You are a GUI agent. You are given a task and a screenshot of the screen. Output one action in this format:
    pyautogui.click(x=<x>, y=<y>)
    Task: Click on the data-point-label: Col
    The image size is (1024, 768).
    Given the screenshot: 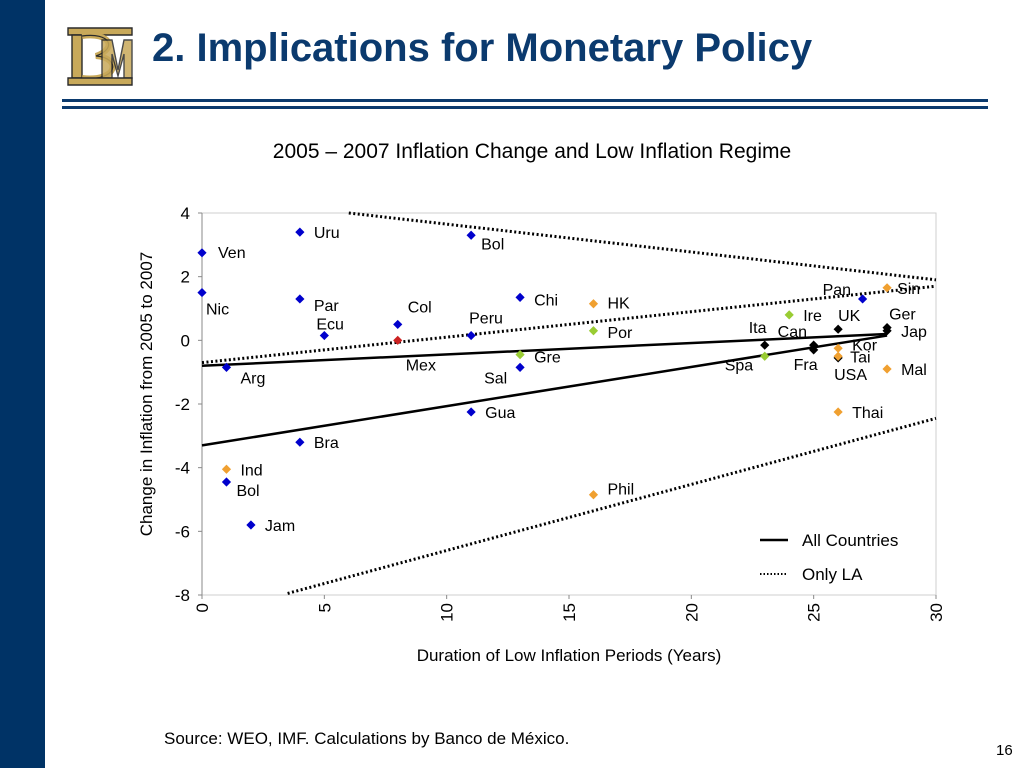 What is the action you would take?
    pyautogui.click(x=420, y=307)
    